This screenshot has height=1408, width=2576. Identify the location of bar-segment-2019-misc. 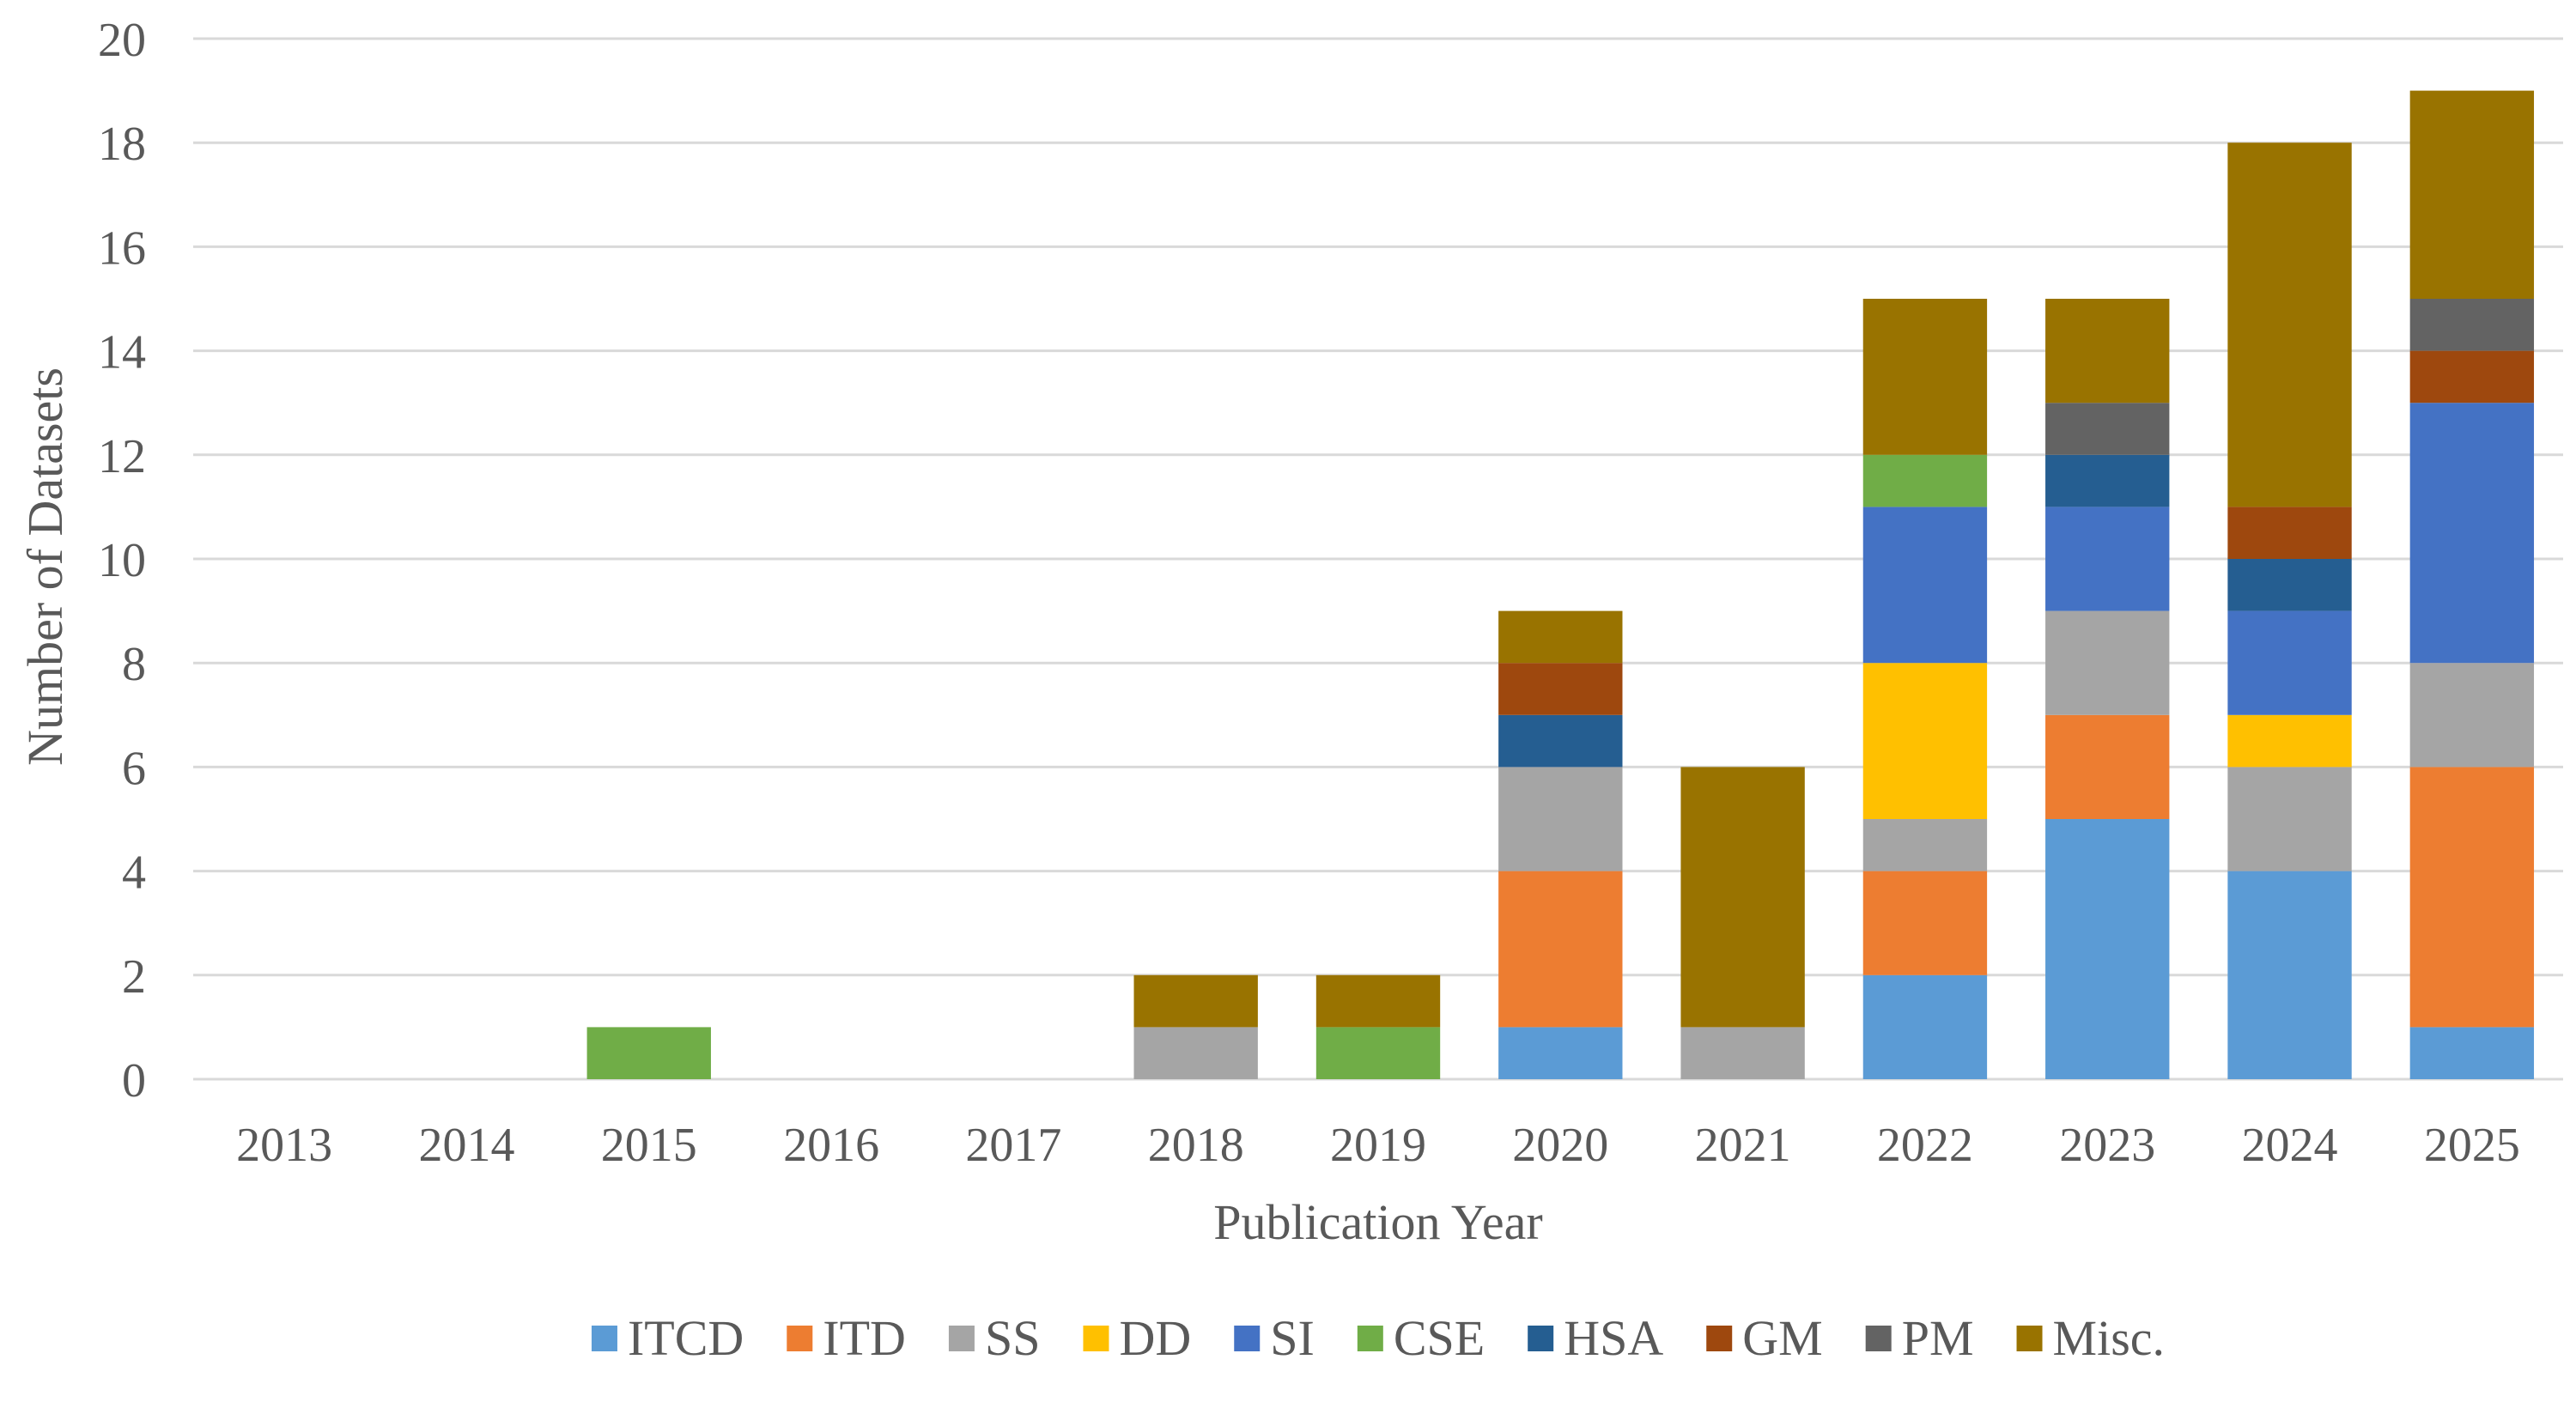
(1378, 1001).